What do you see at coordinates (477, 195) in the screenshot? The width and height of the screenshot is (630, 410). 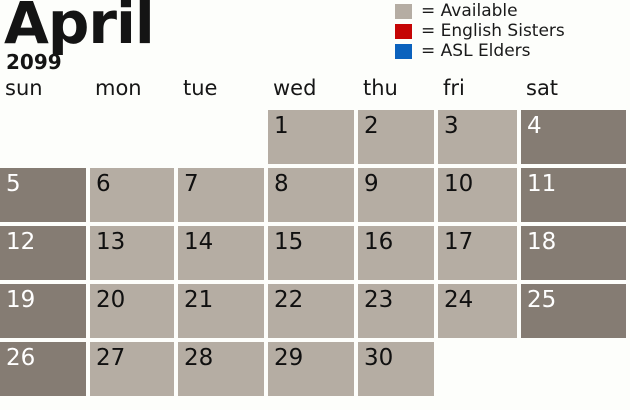 I see `day-cell: 10` at bounding box center [477, 195].